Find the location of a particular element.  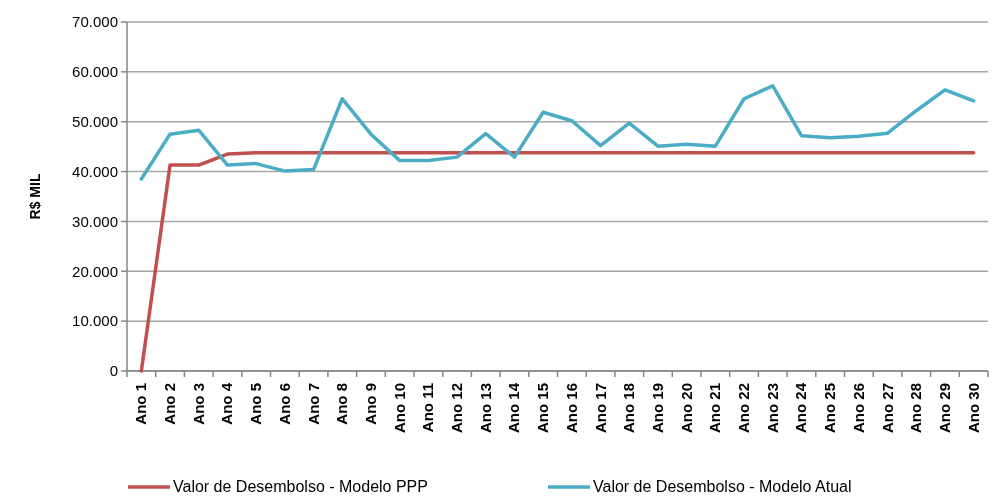

x-tick-label: Ano 8 is located at coordinates (342, 404).